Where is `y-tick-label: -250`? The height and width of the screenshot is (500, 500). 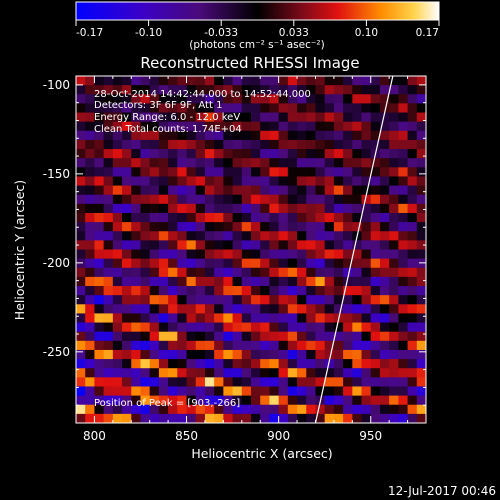 y-tick-label: -250 is located at coordinates (56, 352).